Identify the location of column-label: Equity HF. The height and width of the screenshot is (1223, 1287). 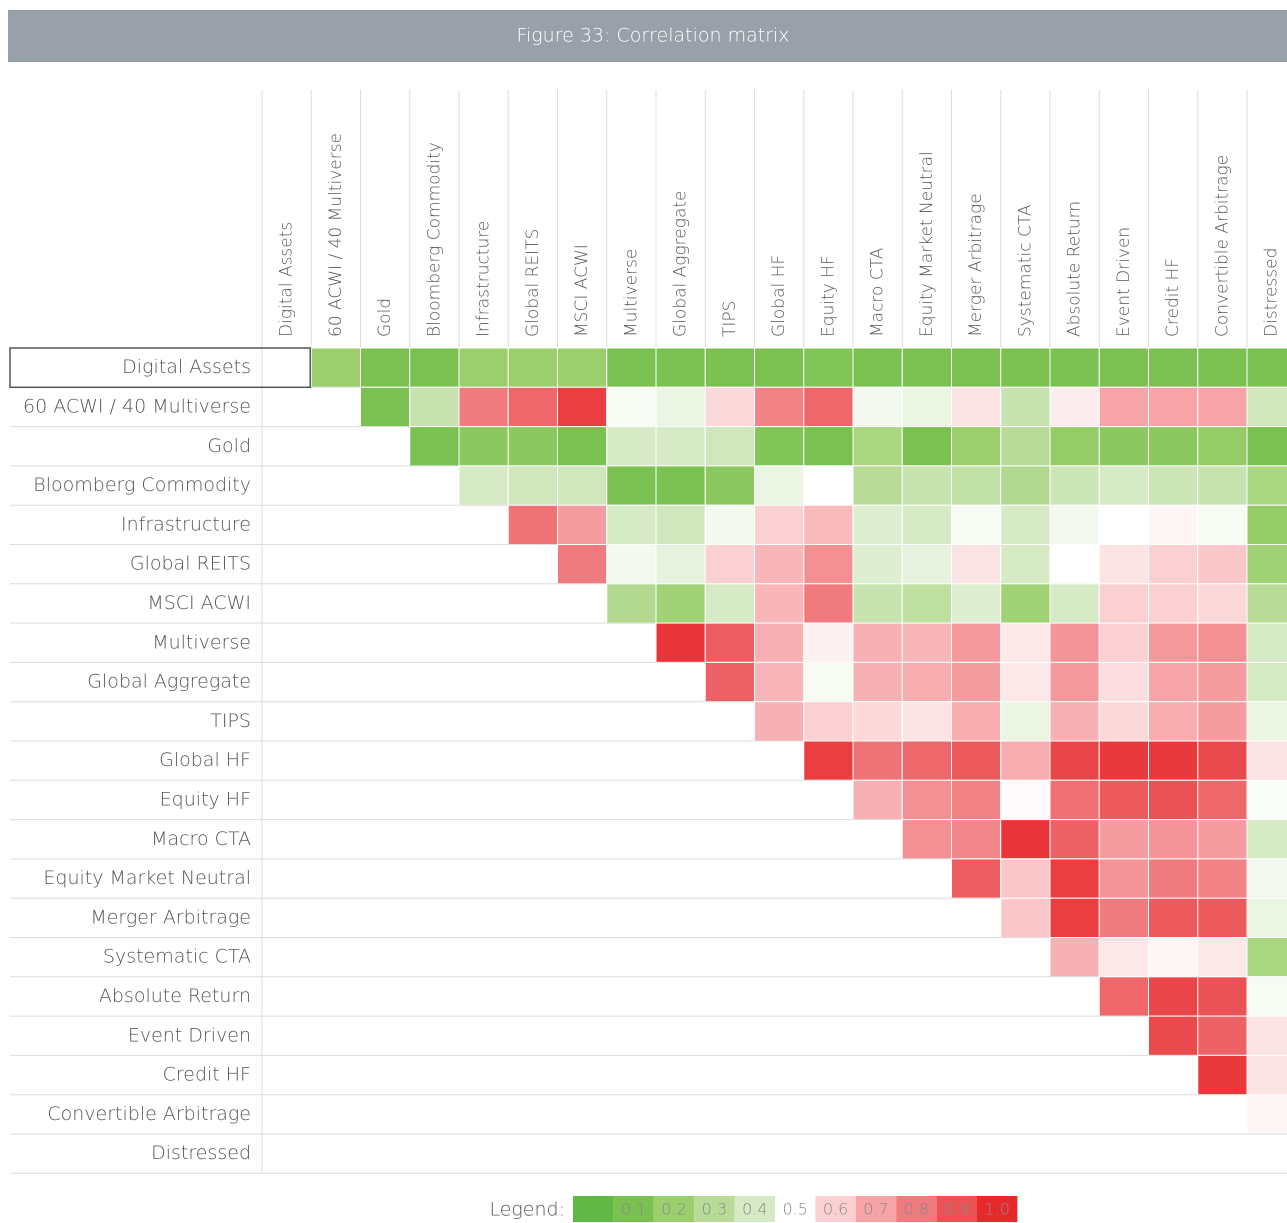
(828, 296).